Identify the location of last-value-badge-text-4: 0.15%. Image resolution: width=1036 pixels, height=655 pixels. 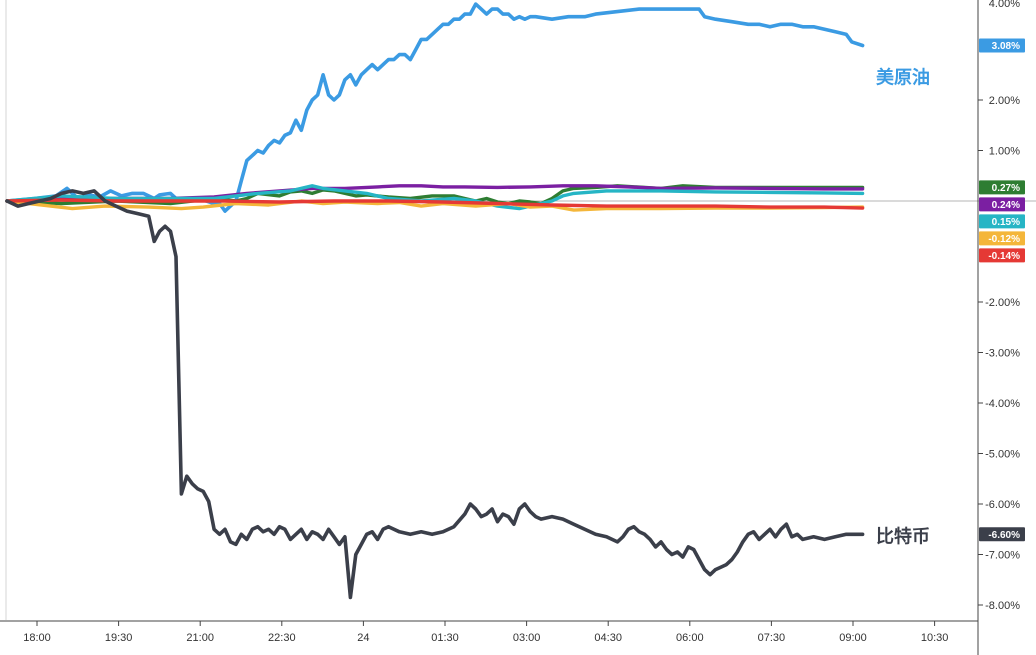
(1006, 222).